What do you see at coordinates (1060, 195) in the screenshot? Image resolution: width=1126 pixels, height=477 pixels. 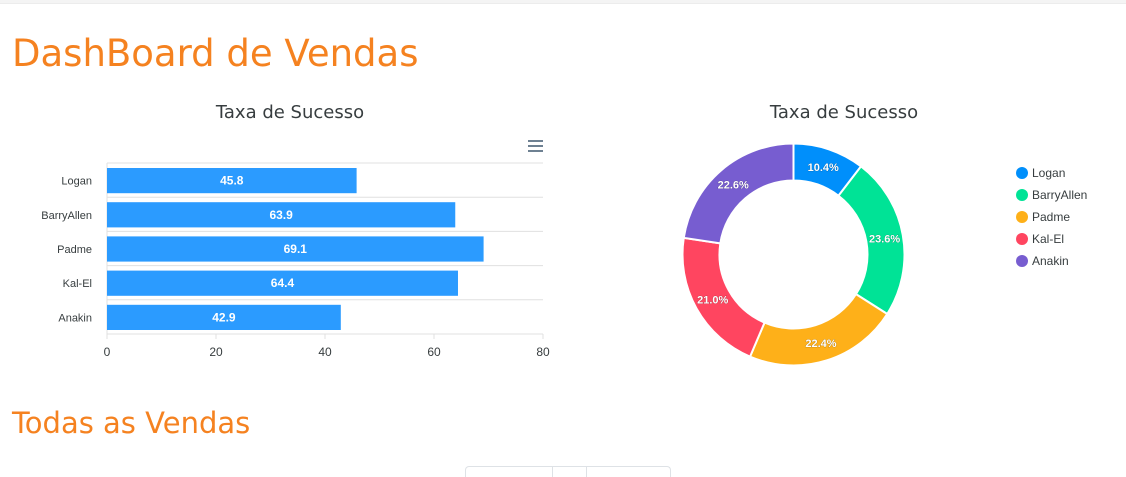 I see `legend-label: BarryAllen` at bounding box center [1060, 195].